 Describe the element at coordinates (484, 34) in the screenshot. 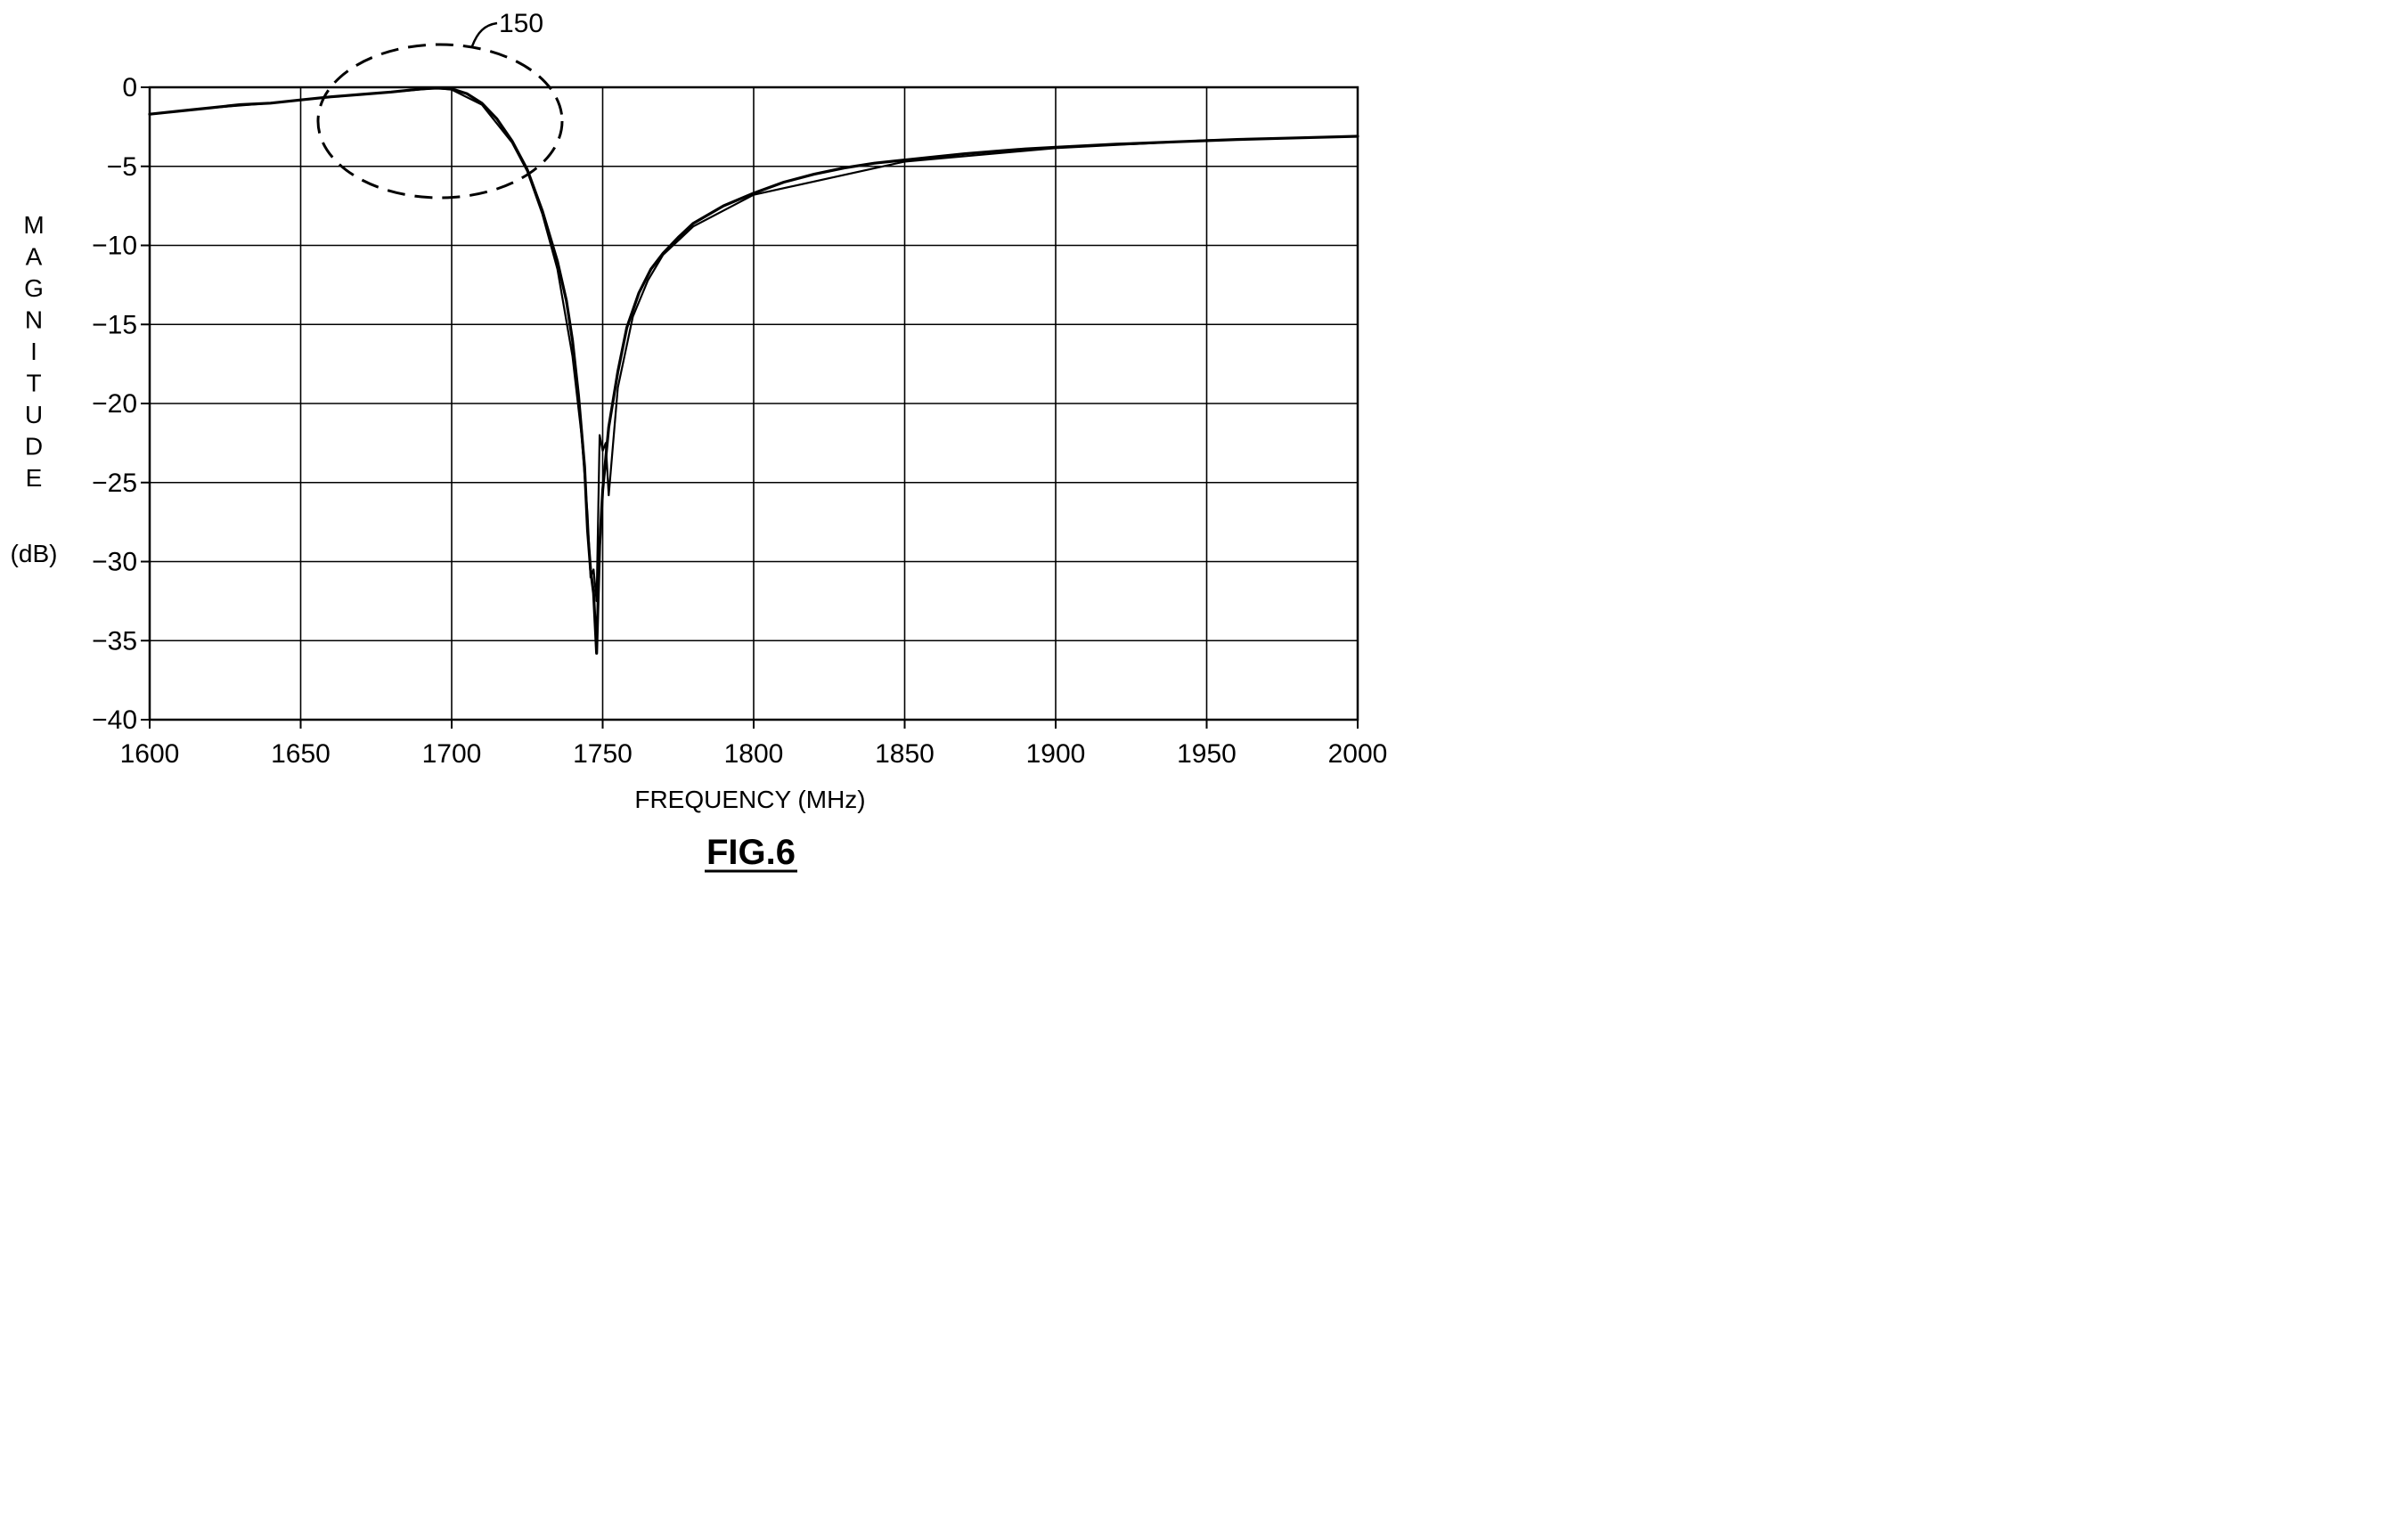

I see `callout-leader-line` at that location.